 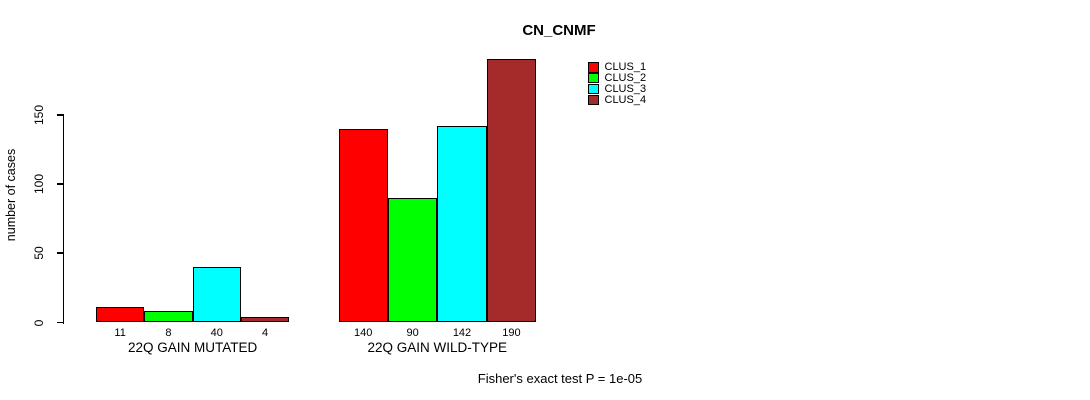 I want to click on legend-label: CLUS_1, so click(x=625, y=67).